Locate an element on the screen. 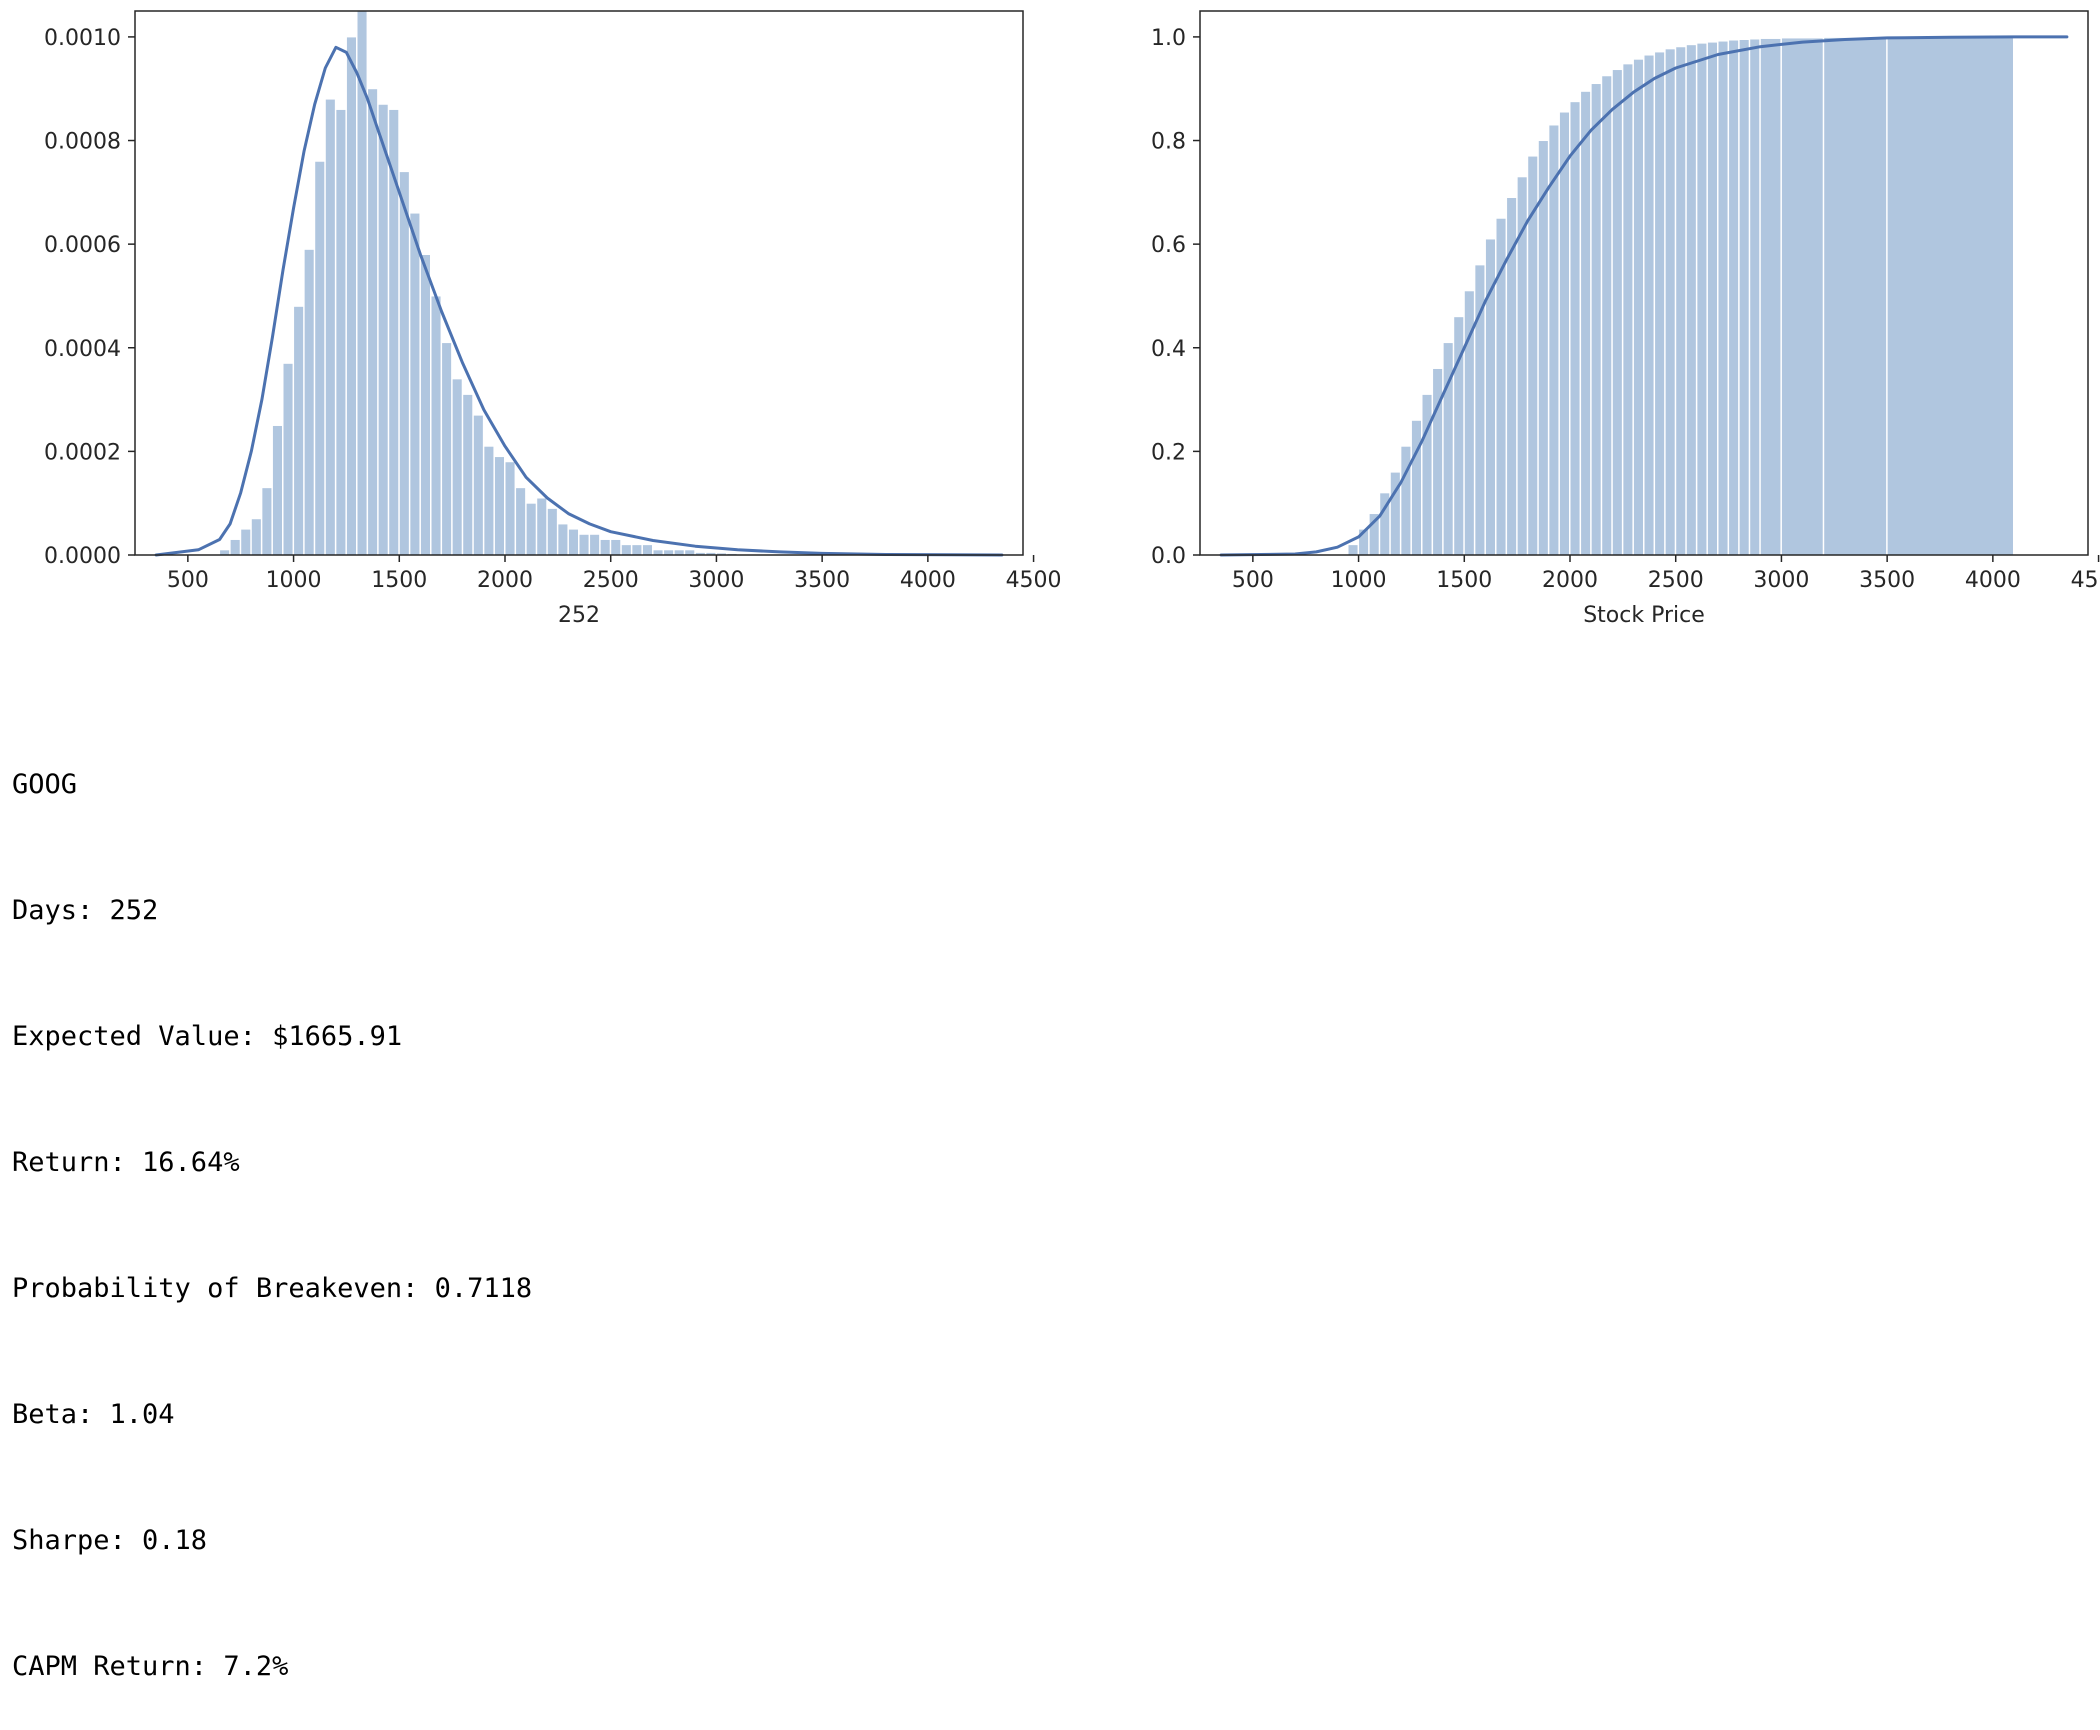 This screenshot has width=2100, height=1730. x-tick-label: 2500 is located at coordinates (1676, 580).